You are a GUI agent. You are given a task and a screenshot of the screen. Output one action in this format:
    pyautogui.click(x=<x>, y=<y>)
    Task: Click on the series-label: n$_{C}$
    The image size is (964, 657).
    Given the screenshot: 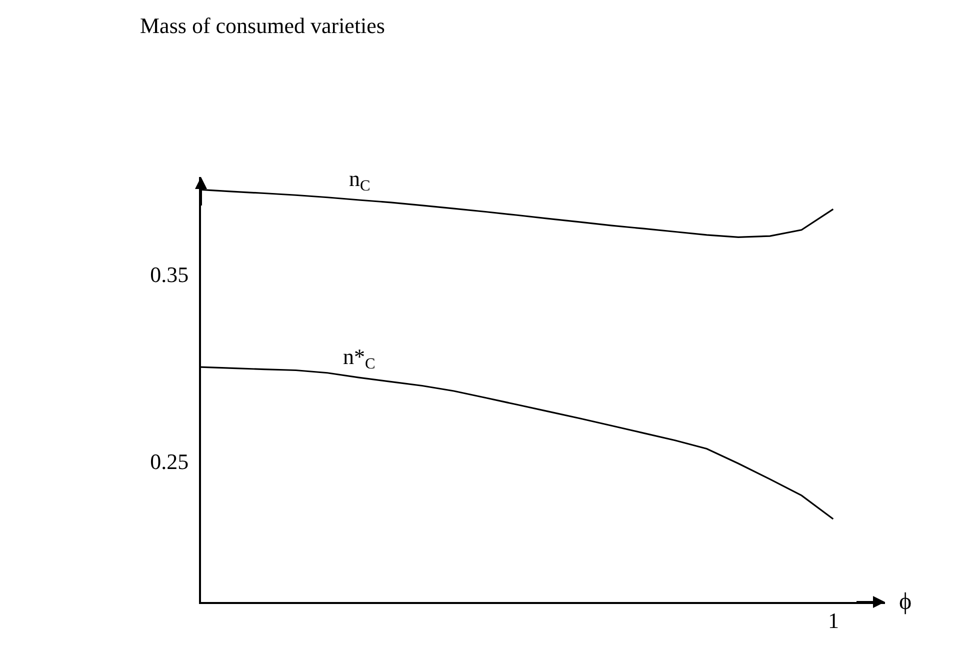 What is the action you would take?
    pyautogui.click(x=359, y=180)
    